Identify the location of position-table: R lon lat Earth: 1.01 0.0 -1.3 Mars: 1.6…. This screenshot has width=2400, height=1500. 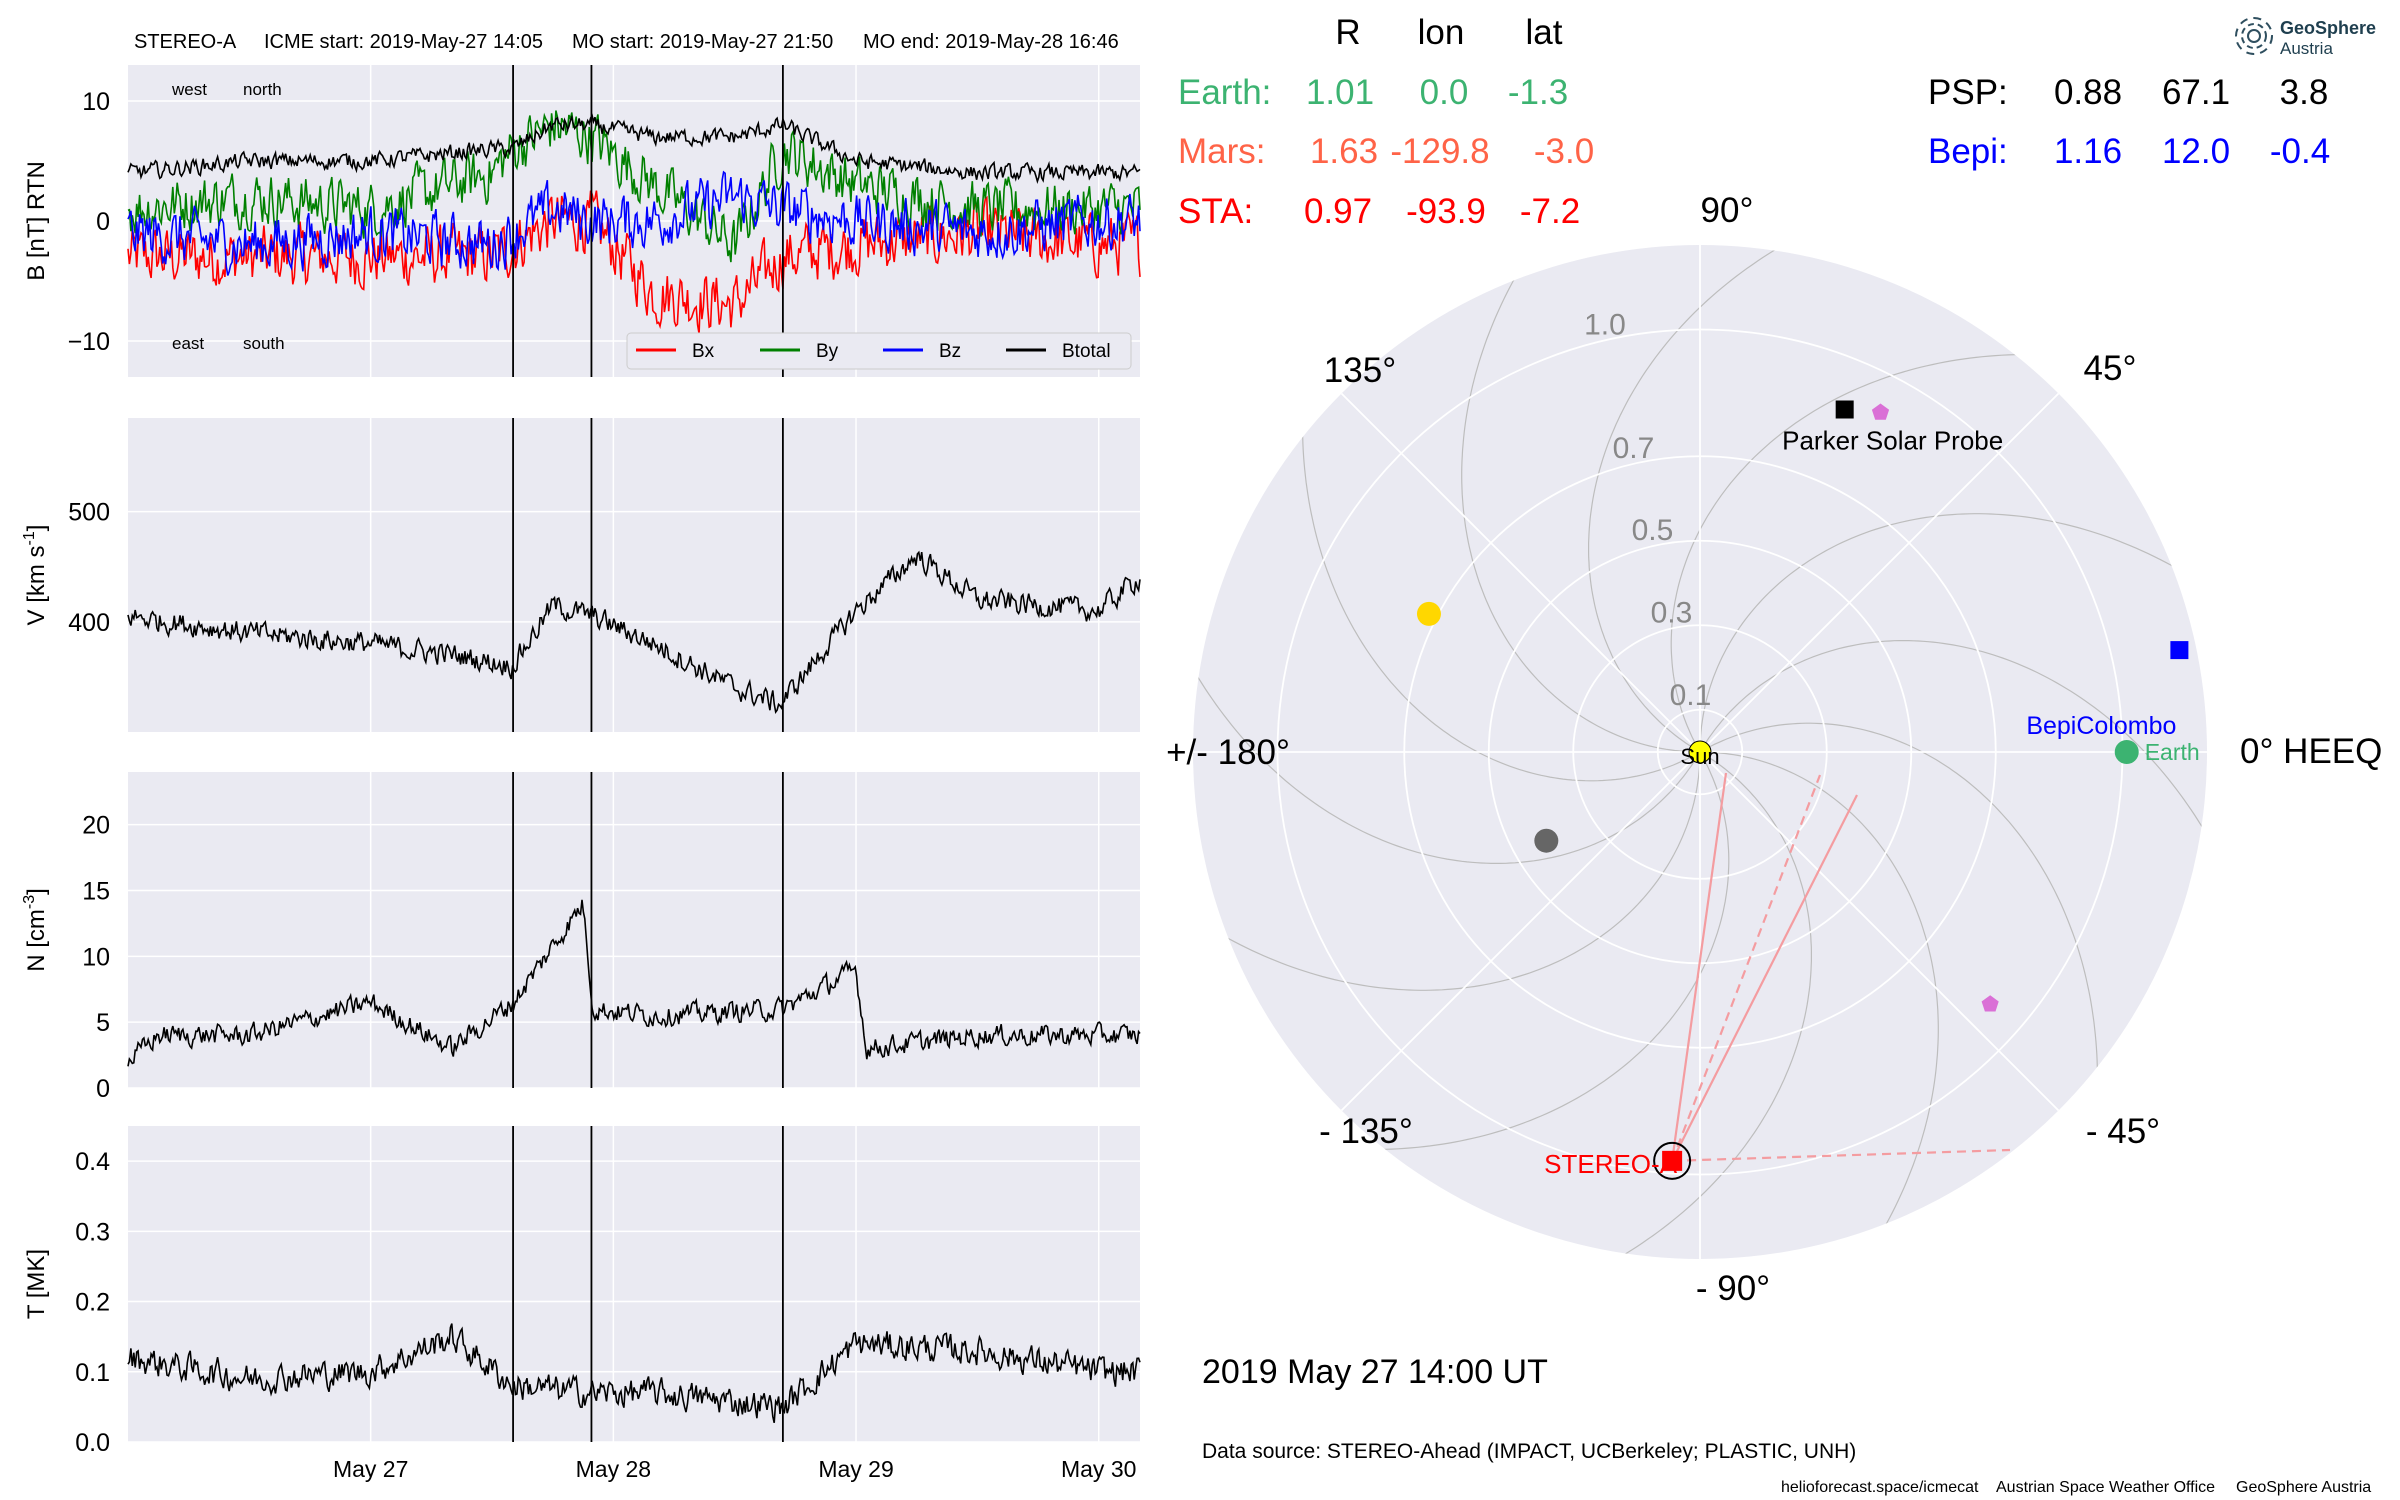
(1754, 122).